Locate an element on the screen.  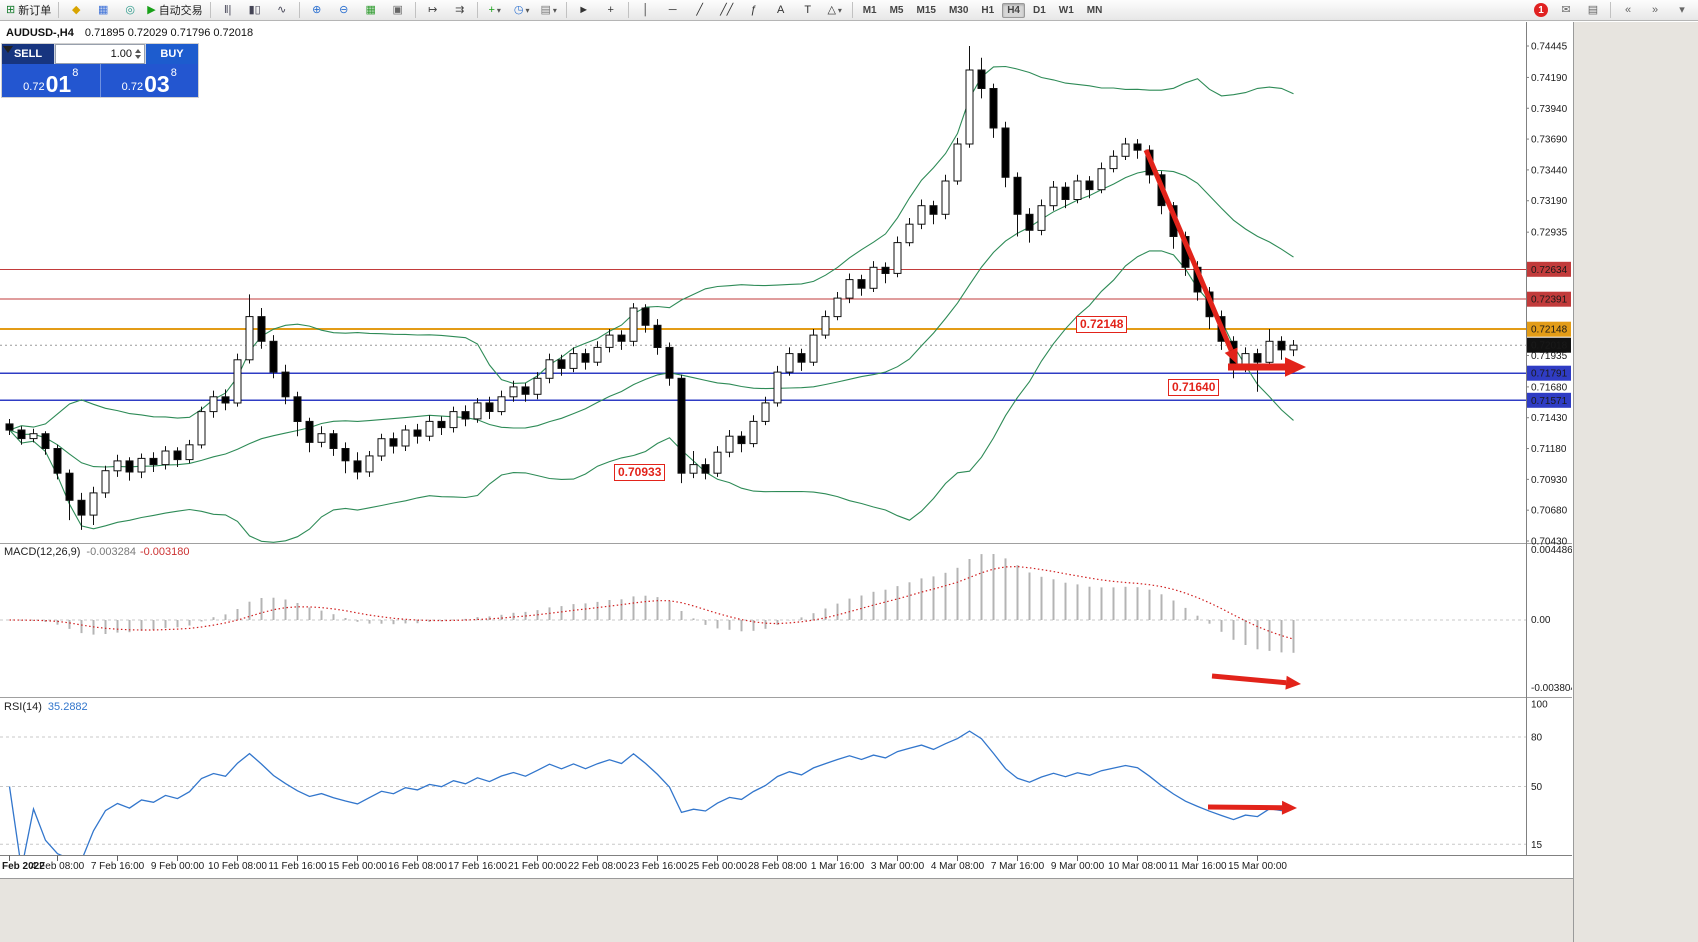
timeframe-h1-button: H1 is located at coordinates (988, 10).